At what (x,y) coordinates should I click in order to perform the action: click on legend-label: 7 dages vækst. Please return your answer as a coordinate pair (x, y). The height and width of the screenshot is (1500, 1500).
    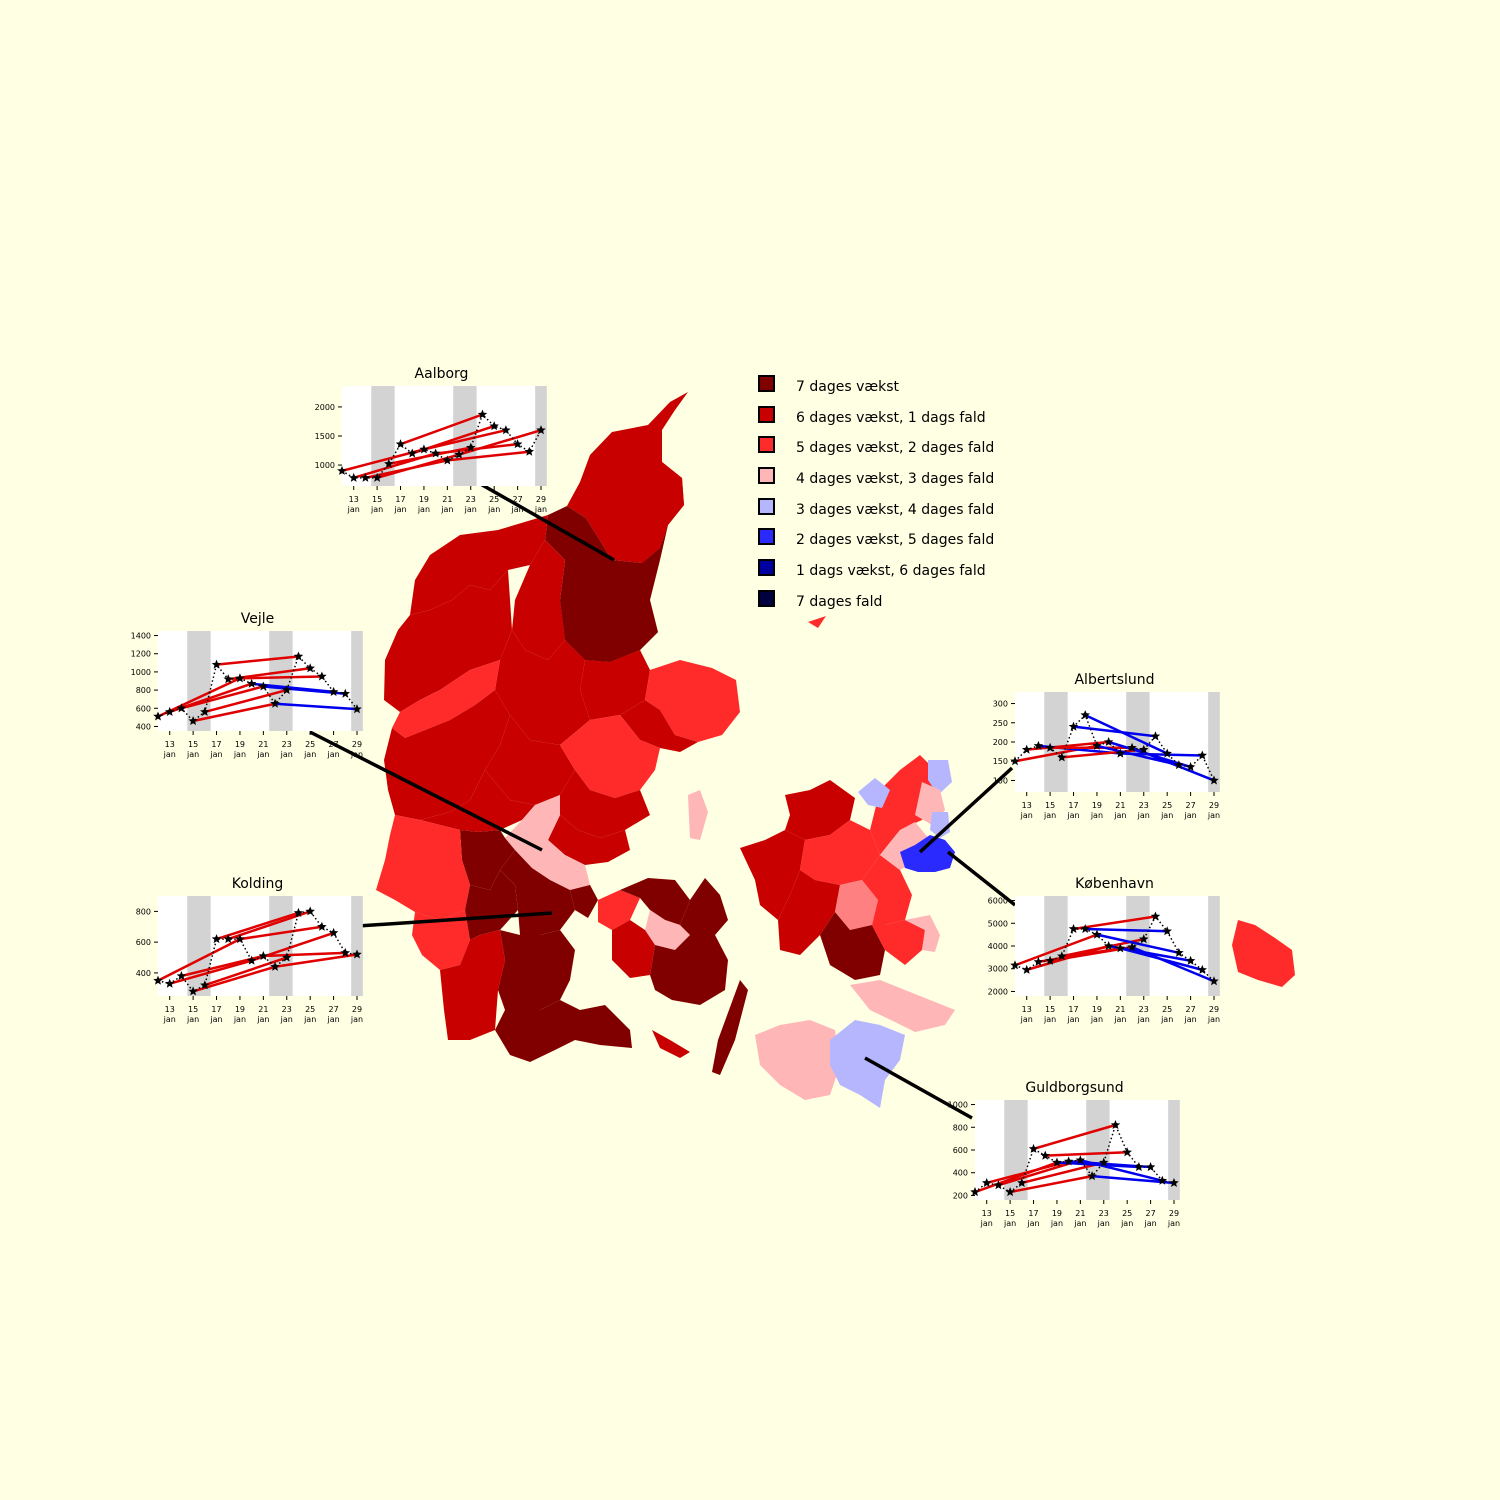
    Looking at the image, I should click on (847, 387).